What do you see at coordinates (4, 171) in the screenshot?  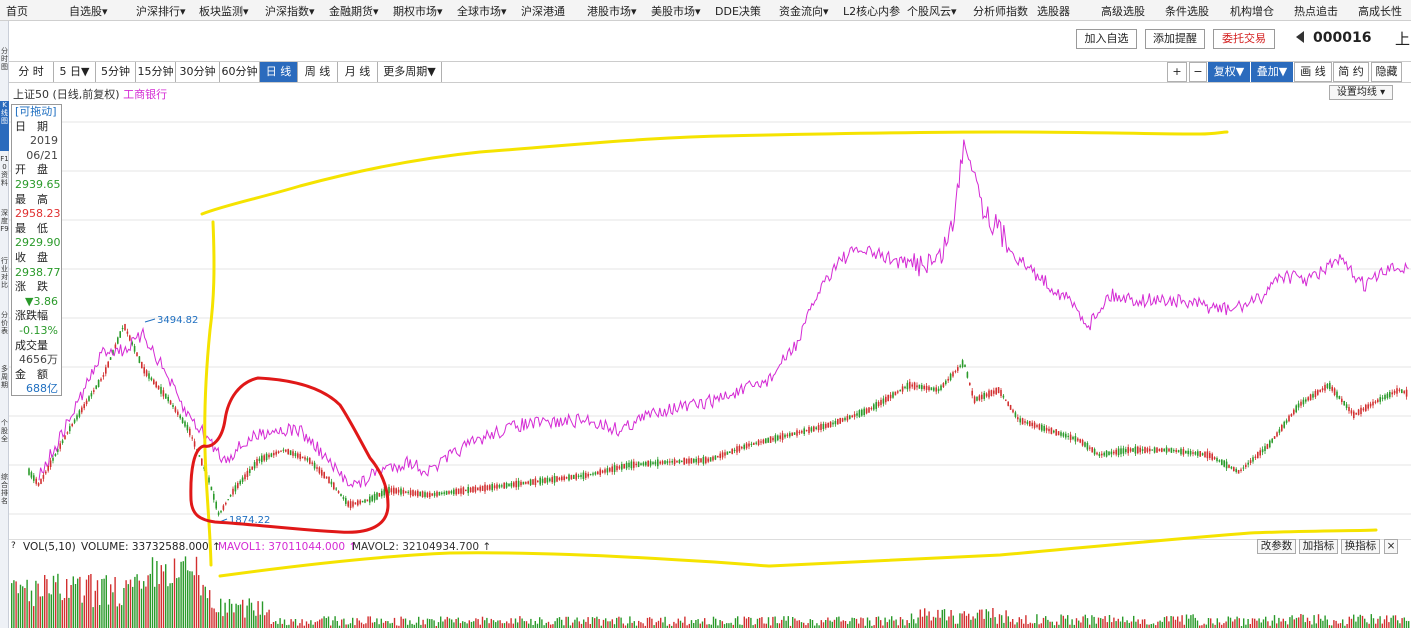 I see `side-tab-2: F10资料` at bounding box center [4, 171].